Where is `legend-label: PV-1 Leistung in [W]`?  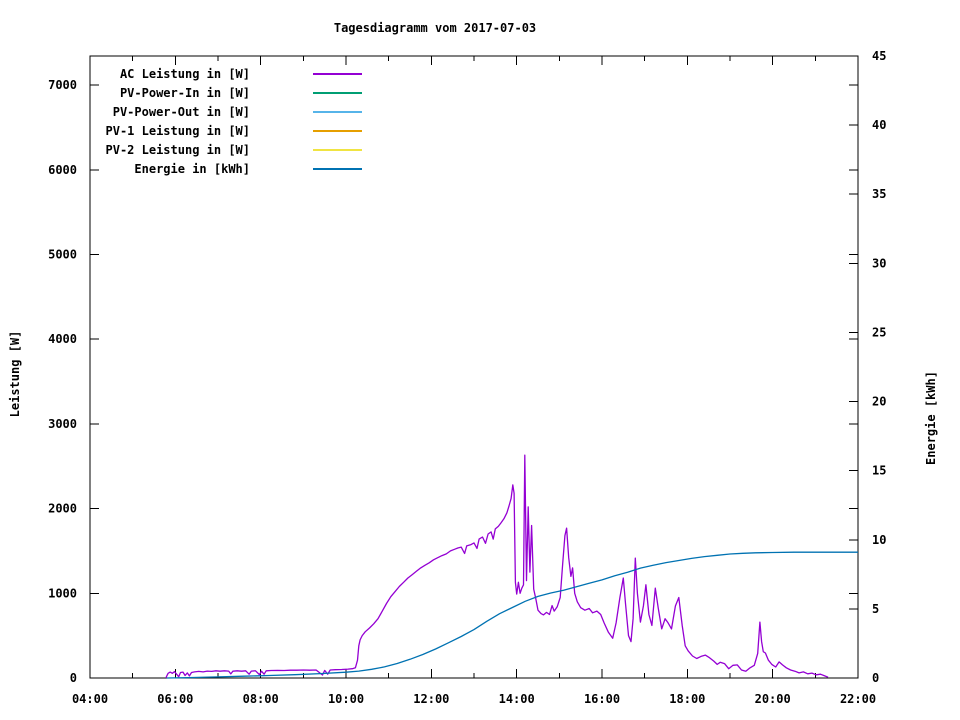
legend-label: PV-1 Leistung in [W] is located at coordinates (178, 131).